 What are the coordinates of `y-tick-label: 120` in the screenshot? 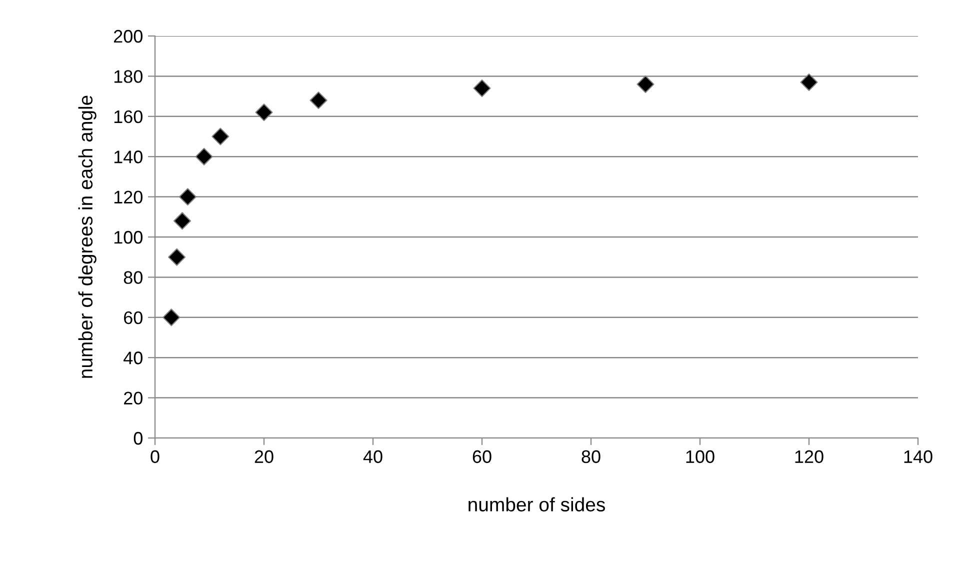 It's located at (128, 197).